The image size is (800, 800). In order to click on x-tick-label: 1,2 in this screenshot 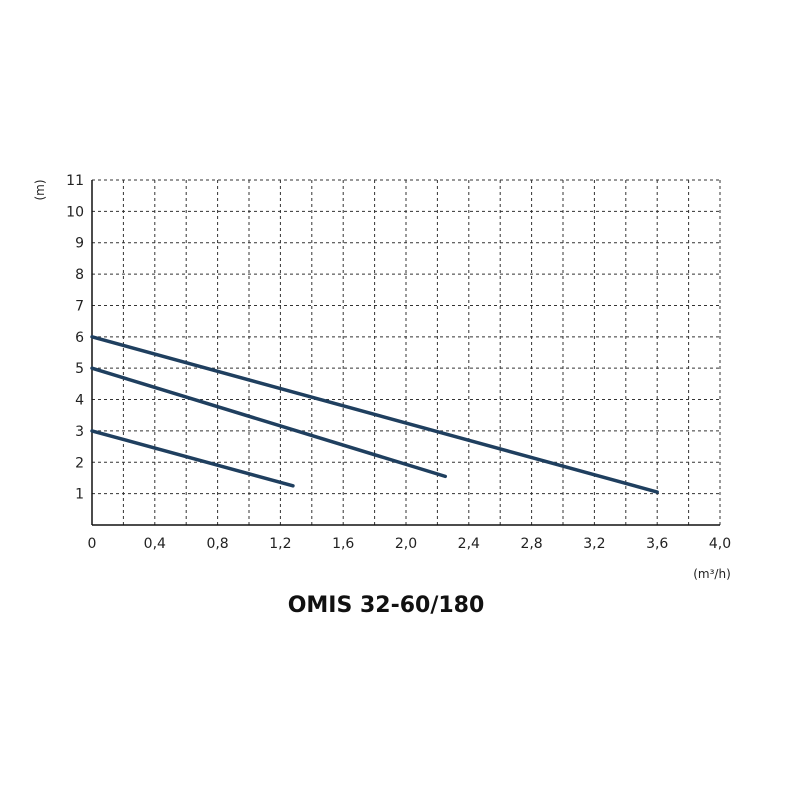, I will do `click(280, 544)`.